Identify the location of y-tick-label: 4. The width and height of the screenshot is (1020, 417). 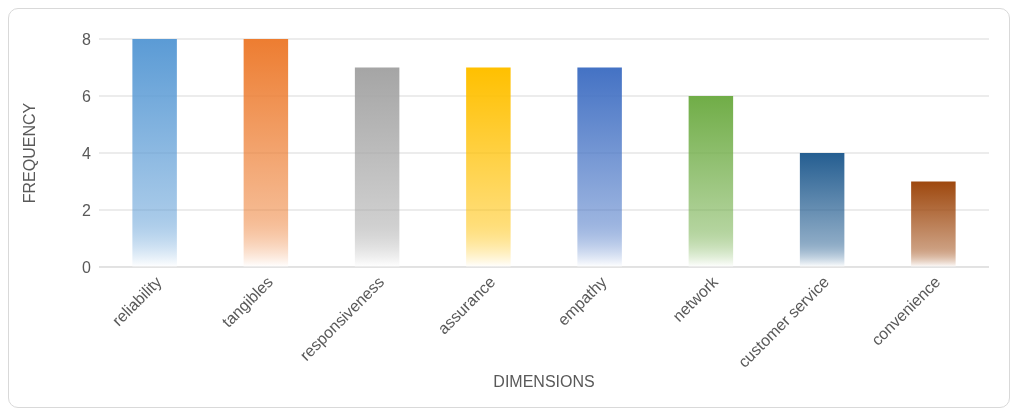
(87, 153).